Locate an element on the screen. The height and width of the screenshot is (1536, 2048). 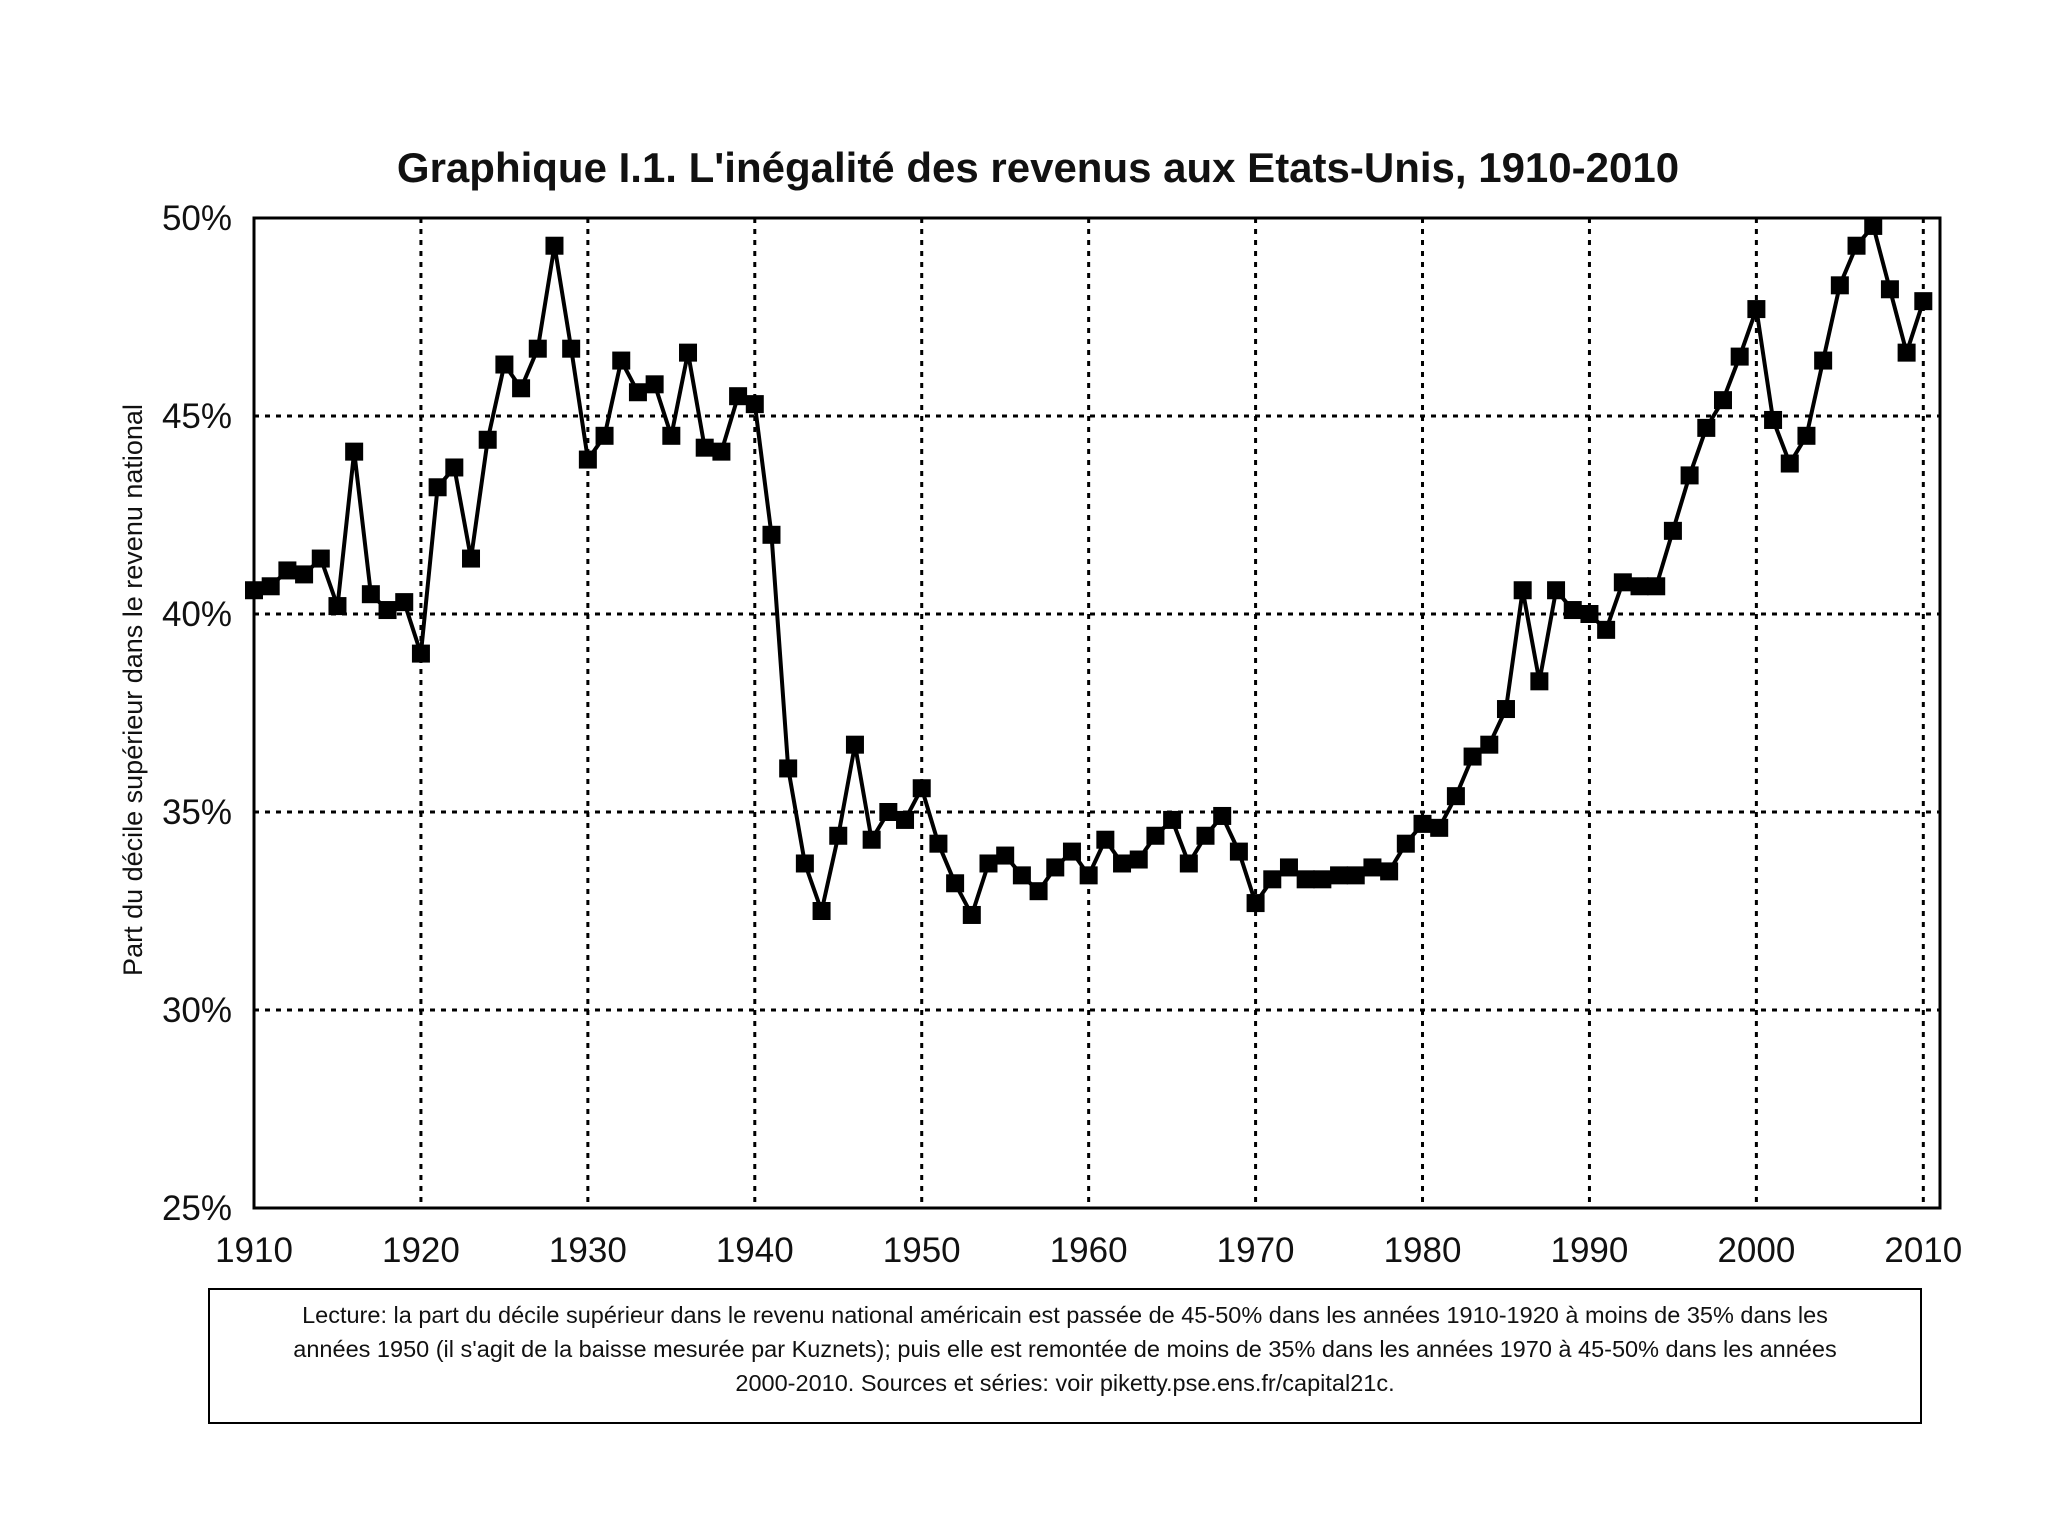
x-tick-label: 1980 is located at coordinates (1423, 1250).